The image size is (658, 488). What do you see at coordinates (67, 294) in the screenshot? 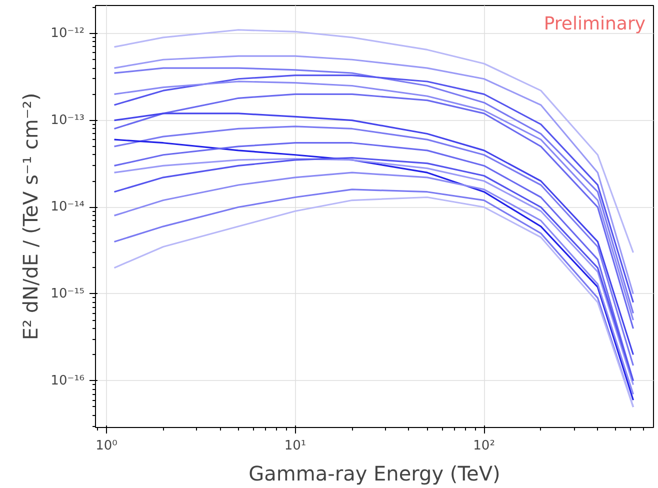
I see `y-tick-label: 10⁻¹⁵` at bounding box center [67, 294].